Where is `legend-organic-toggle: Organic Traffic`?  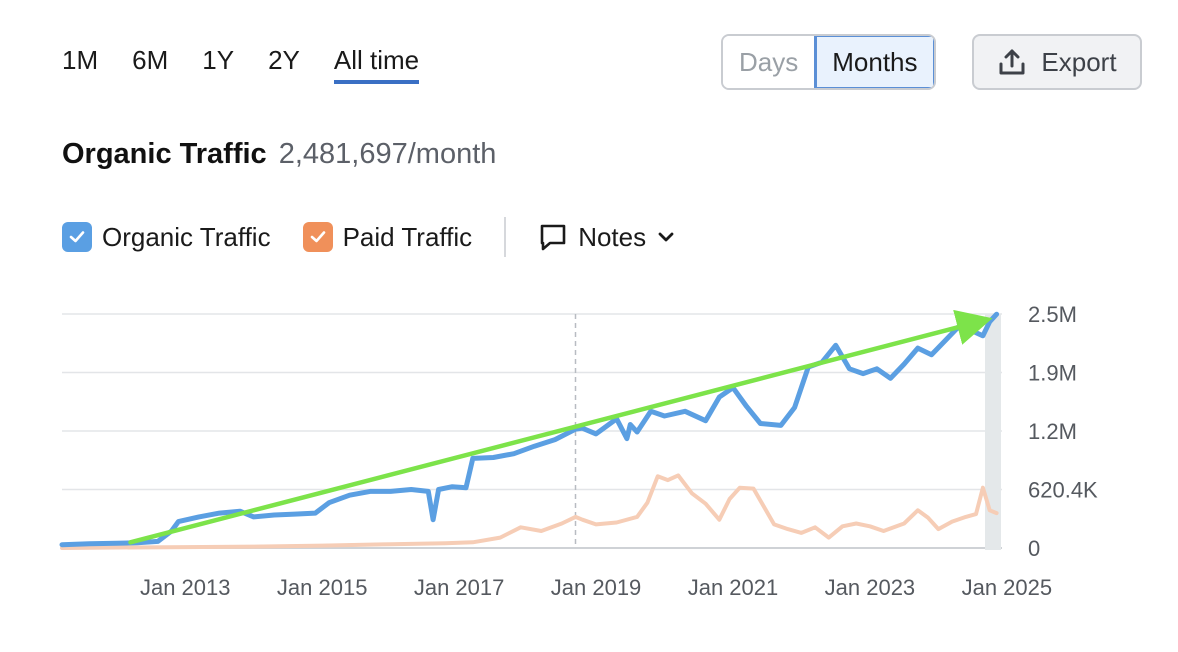
legend-organic-toggle: Organic Traffic is located at coordinates (166, 237).